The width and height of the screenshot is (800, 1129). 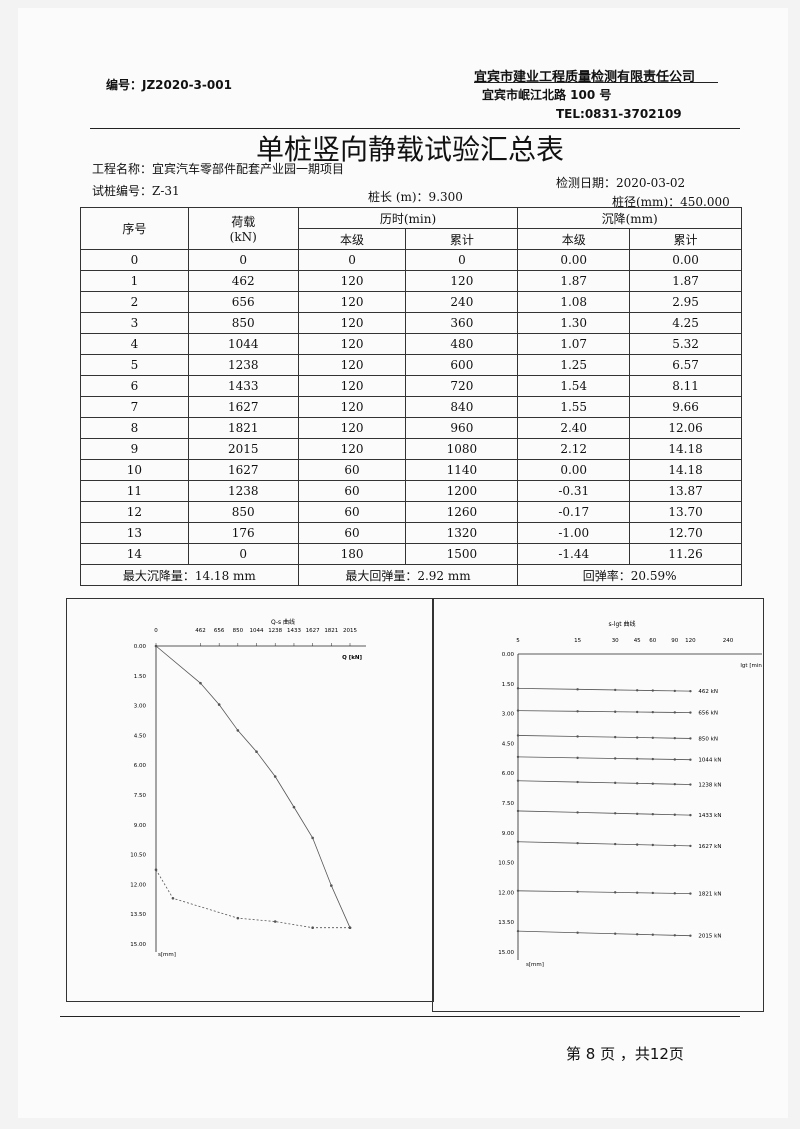 What do you see at coordinates (156, 631) in the screenshot?
I see `qs-x-tick-label: 0` at bounding box center [156, 631].